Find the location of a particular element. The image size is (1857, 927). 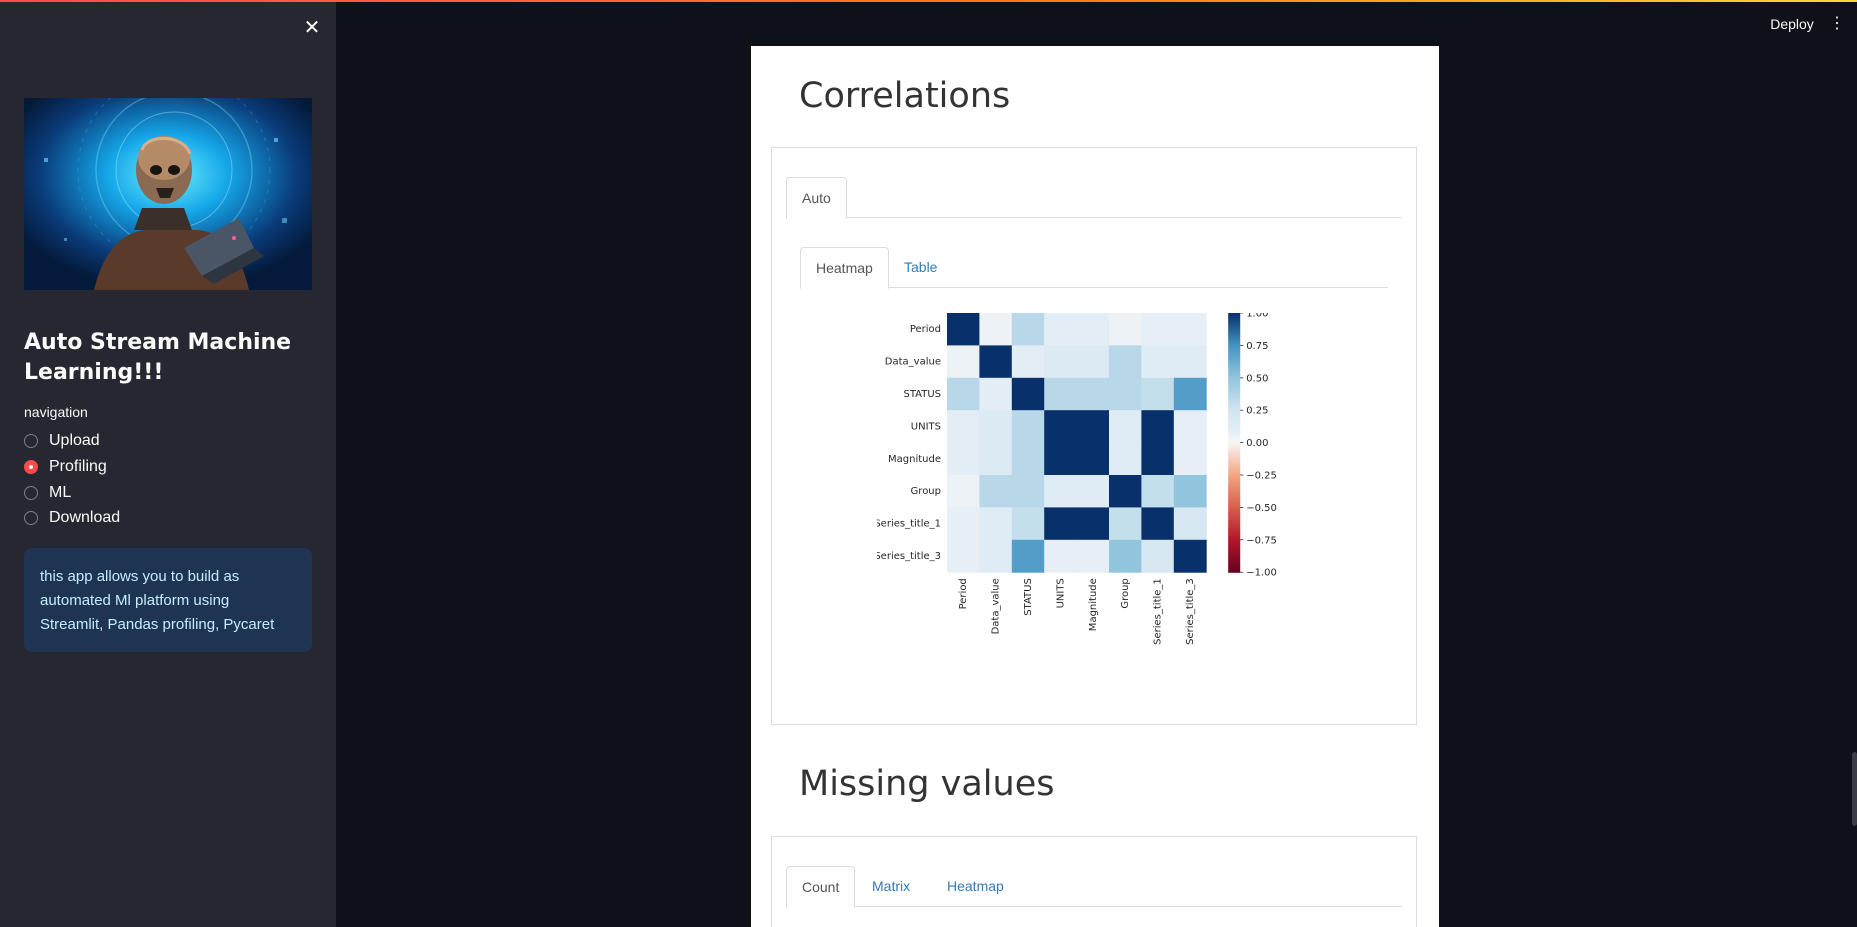

missing-values-panel: Count Matrix Heatmap is located at coordinates (1094, 881).